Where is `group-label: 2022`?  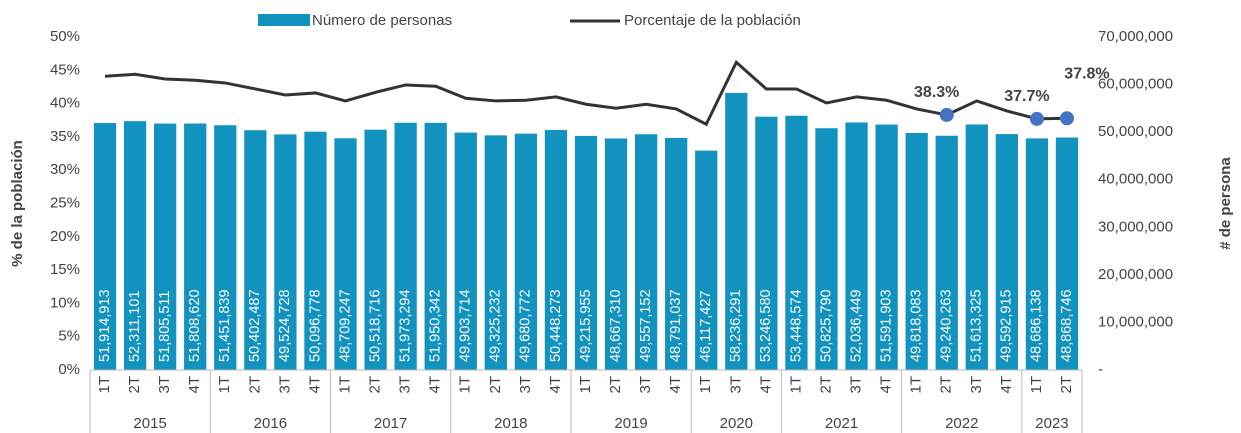 group-label: 2022 is located at coordinates (961, 423).